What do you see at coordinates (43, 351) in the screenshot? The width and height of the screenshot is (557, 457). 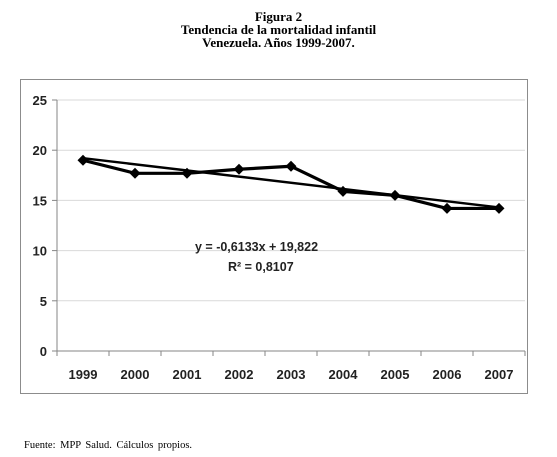 I see `y-tick-label-0: 0` at bounding box center [43, 351].